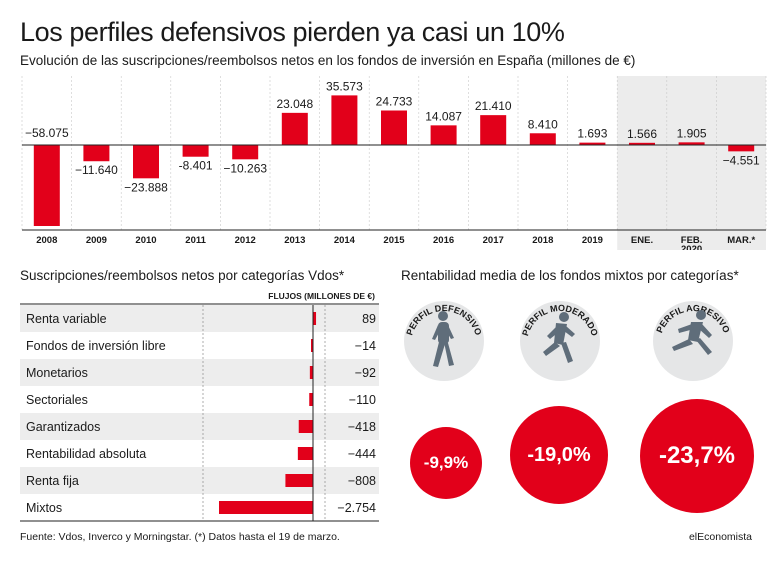 This screenshot has height=561, width=770. I want to click on data-label: 14.087, so click(443, 116).